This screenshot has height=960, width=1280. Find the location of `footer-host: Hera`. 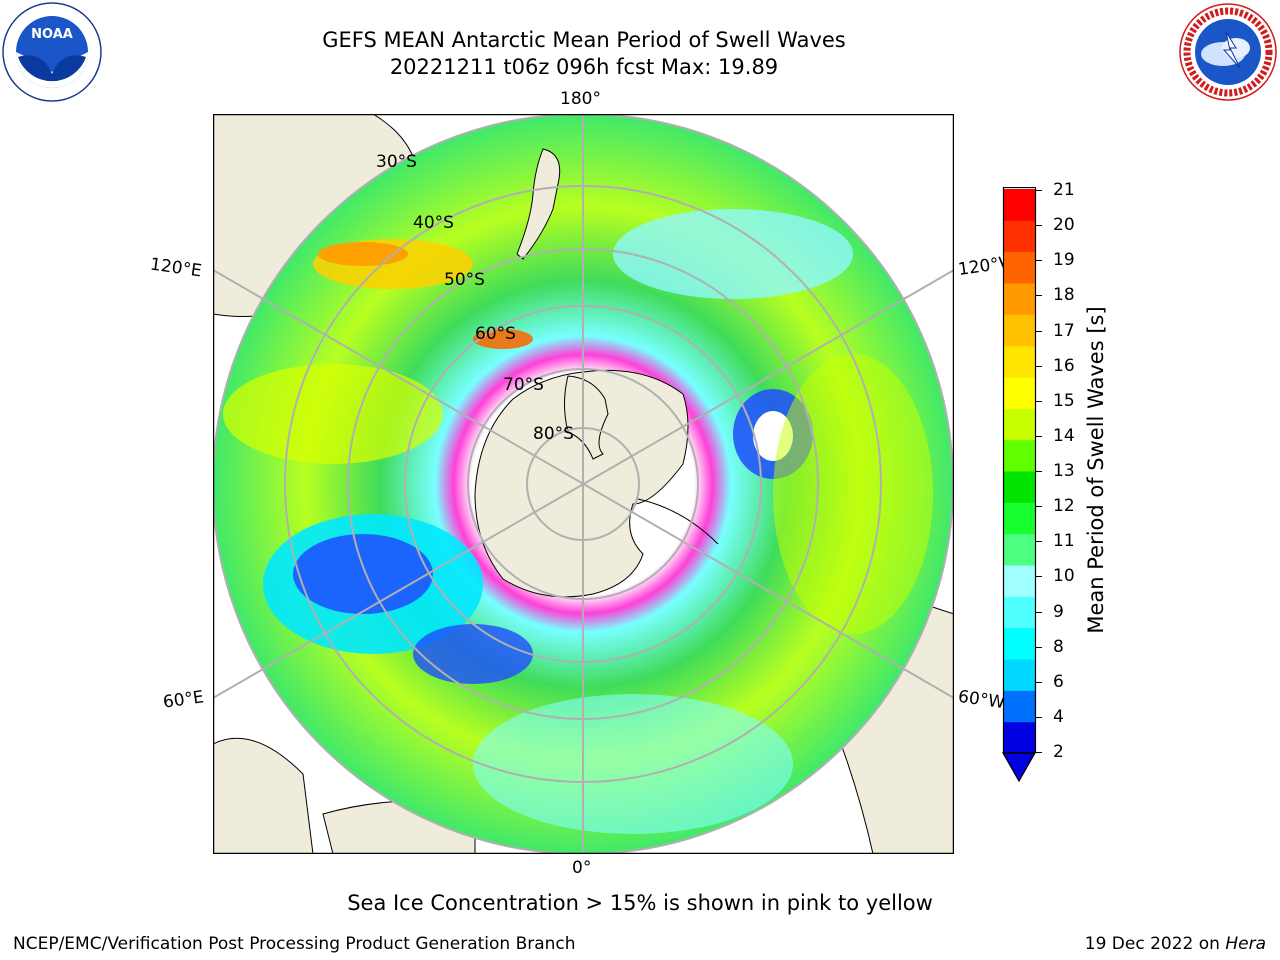

footer-host: Hera is located at coordinates (1245, 944).